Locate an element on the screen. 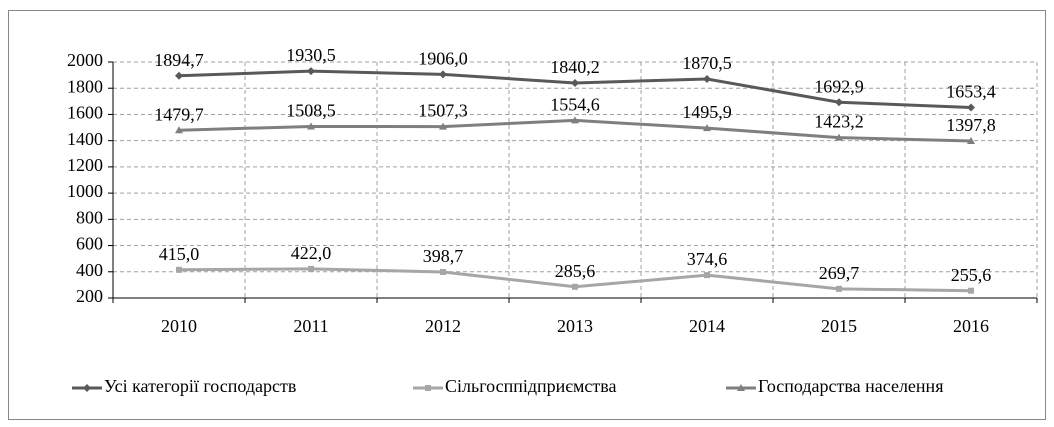  data-label: 398,7 is located at coordinates (443, 256).